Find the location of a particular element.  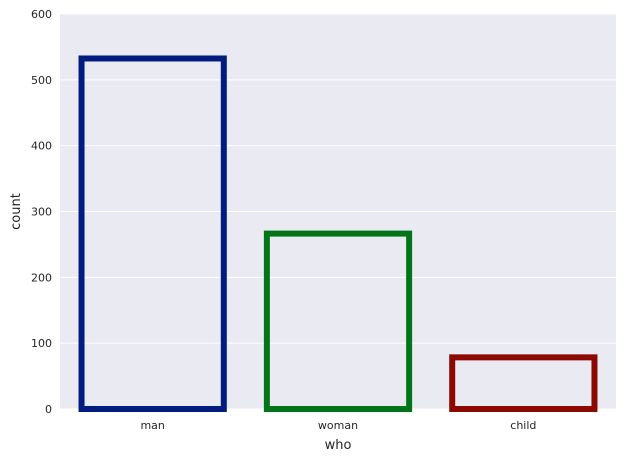

y-tick-labels: 0 100 200 300 400 500 600 is located at coordinates (41, 212).